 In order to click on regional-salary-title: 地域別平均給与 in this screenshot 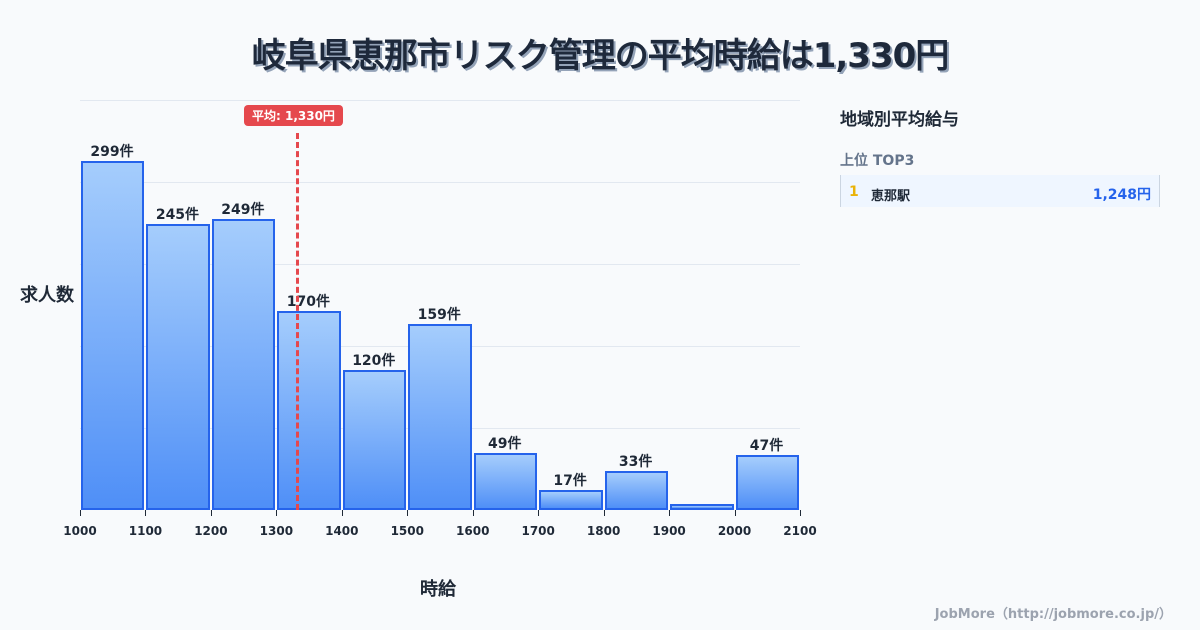, I will do `click(899, 120)`.